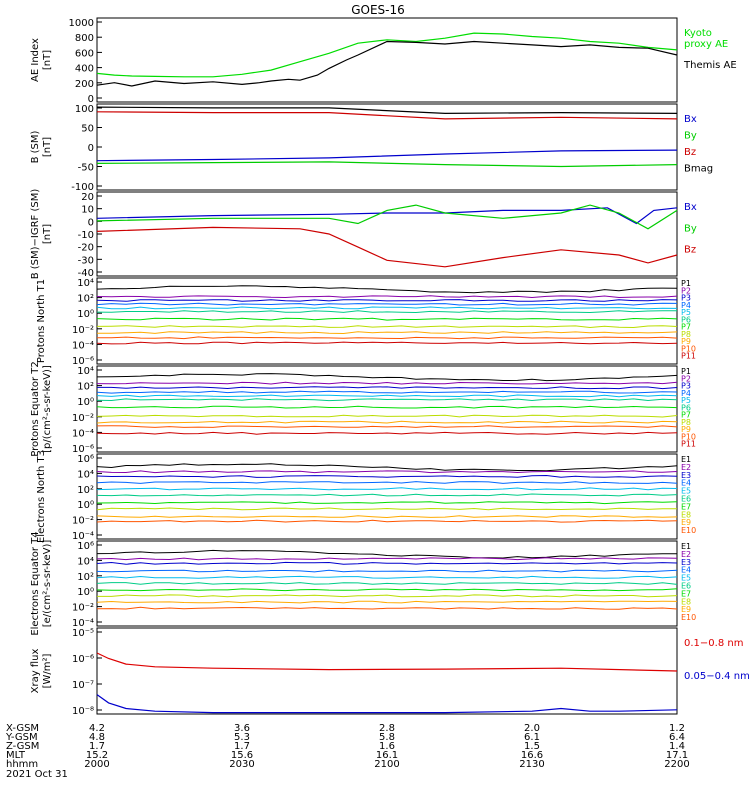  Describe the element at coordinates (22, 728) in the screenshot. I see `x-row-label: X-GSM` at that location.